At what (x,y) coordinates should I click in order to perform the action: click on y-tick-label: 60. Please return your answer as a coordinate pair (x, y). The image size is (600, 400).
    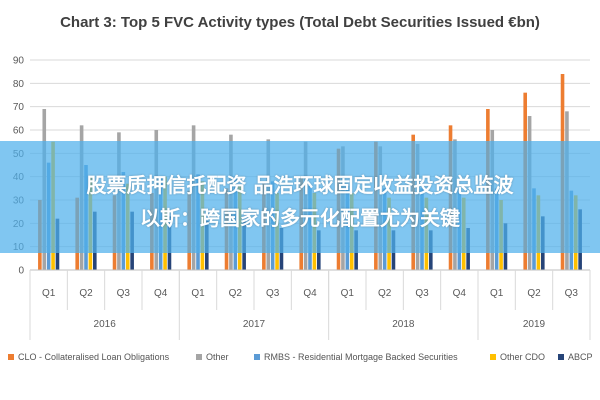
    Looking at the image, I should click on (19, 131).